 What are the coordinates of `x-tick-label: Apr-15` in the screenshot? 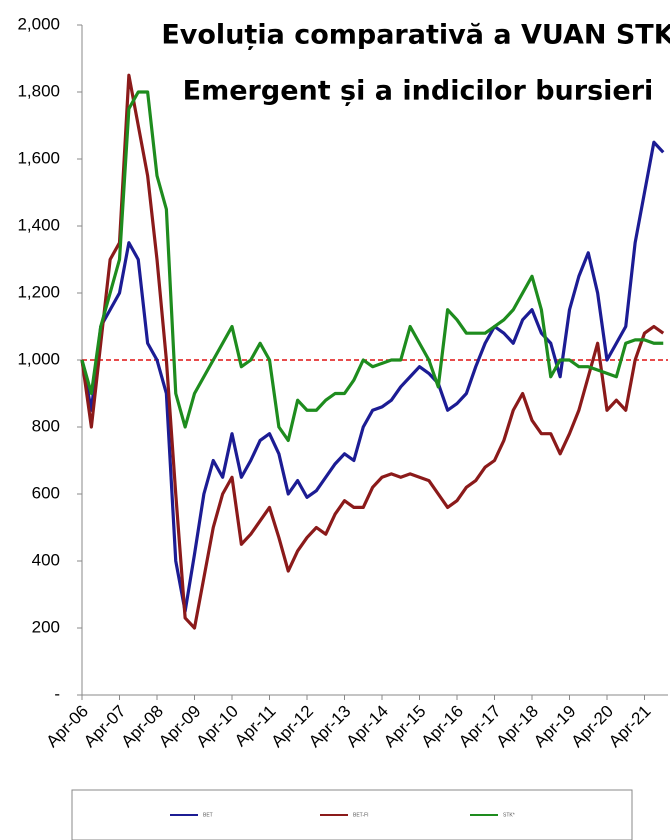 It's located at (405, 727).